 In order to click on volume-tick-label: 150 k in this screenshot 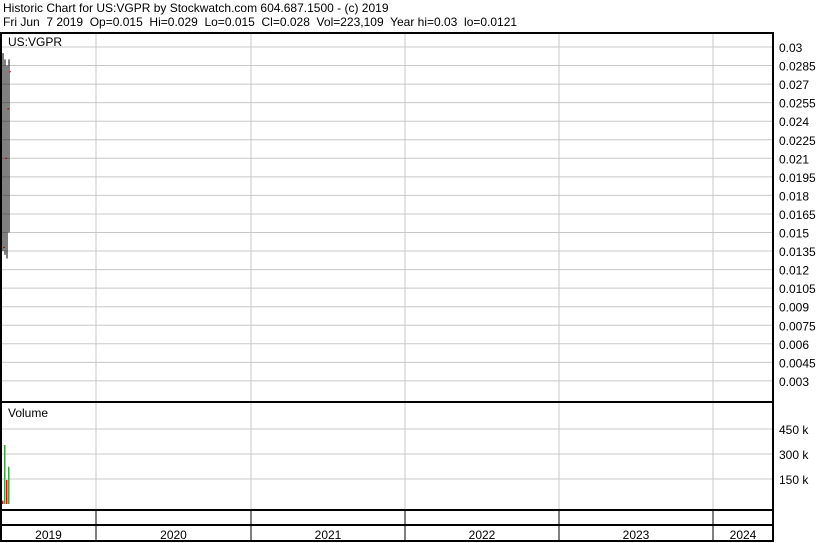, I will do `click(794, 480)`.